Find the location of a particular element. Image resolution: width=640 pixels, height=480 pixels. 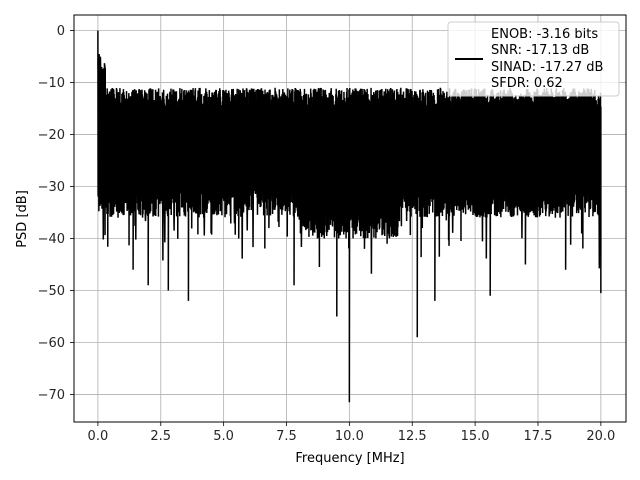

y-axis-label: PSD [dB] is located at coordinates (22, 219).